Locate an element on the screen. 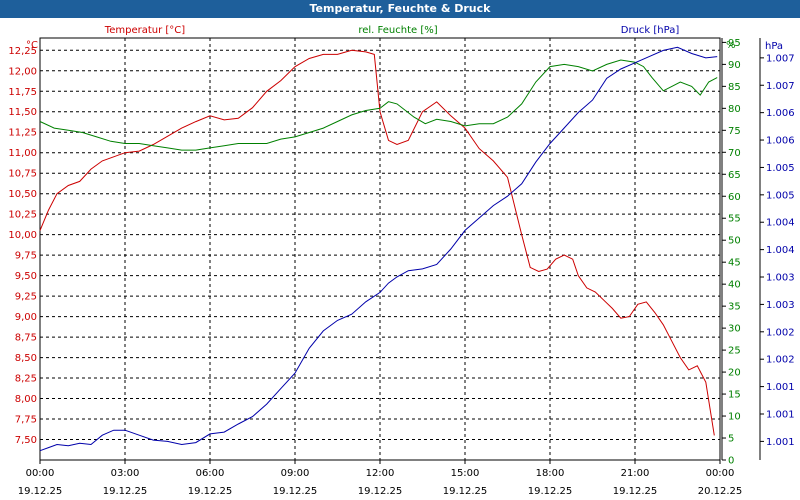 This screenshot has height=500, width=800. temperature-unit-label: °C is located at coordinates (32, 45).